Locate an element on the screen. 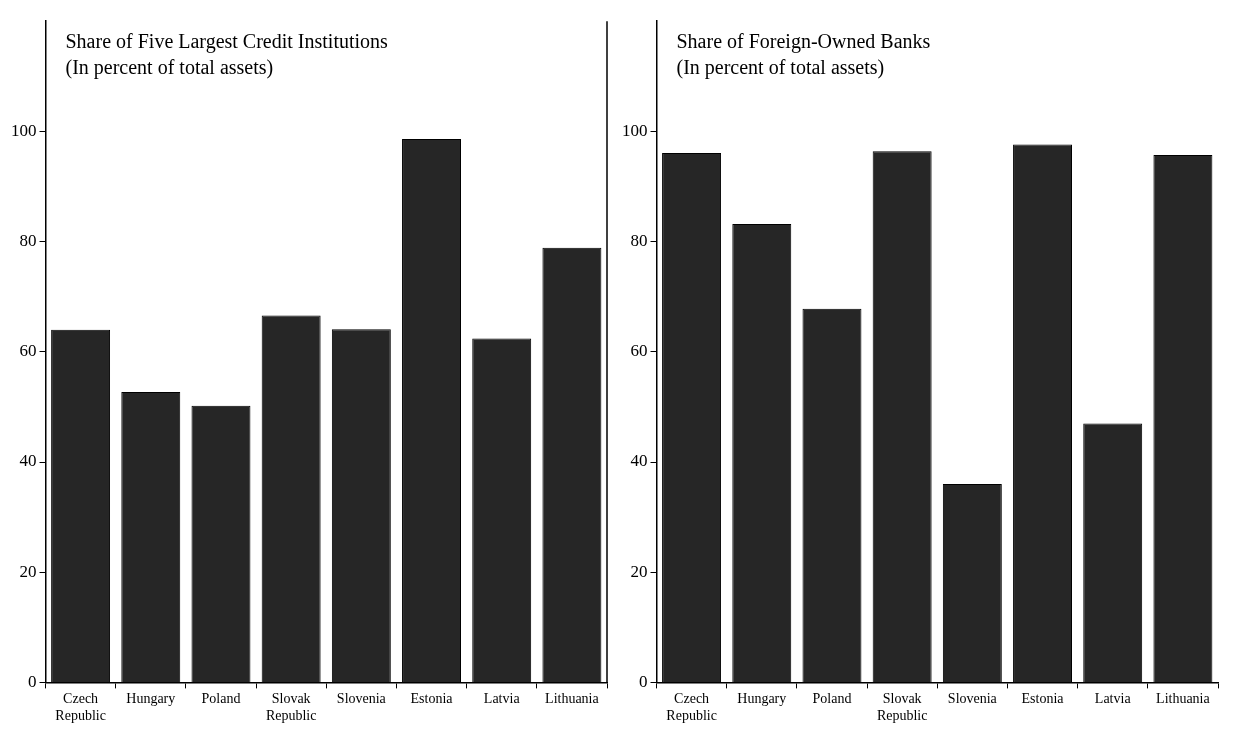  text: Share of Foreign-Owned Banks is located at coordinates (803, 42).